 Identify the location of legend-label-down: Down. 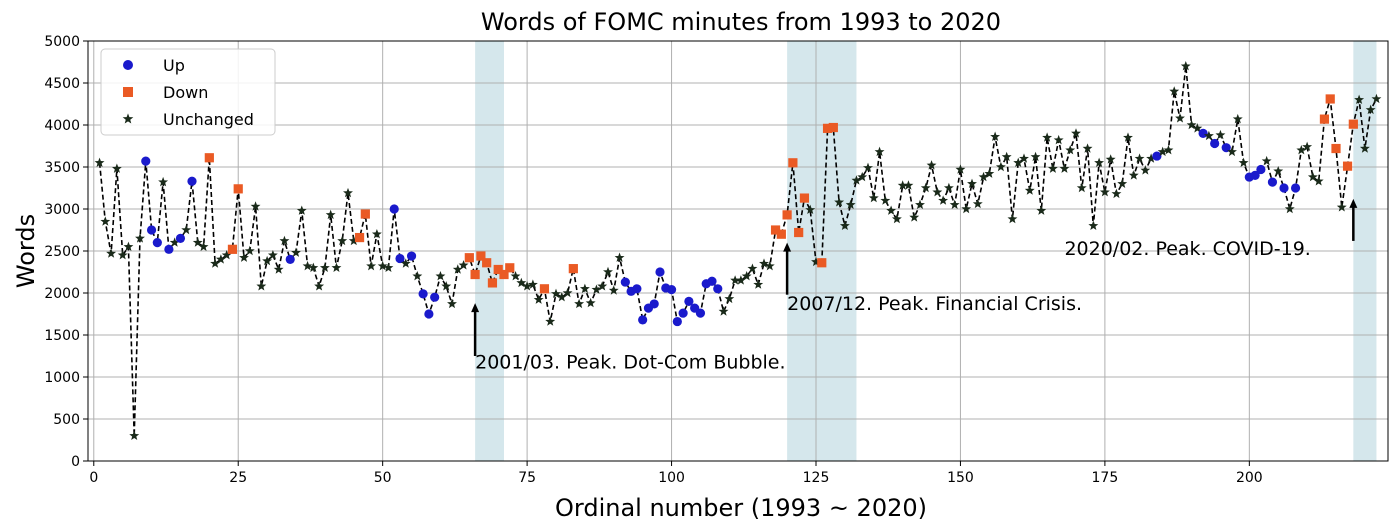
(185, 92).